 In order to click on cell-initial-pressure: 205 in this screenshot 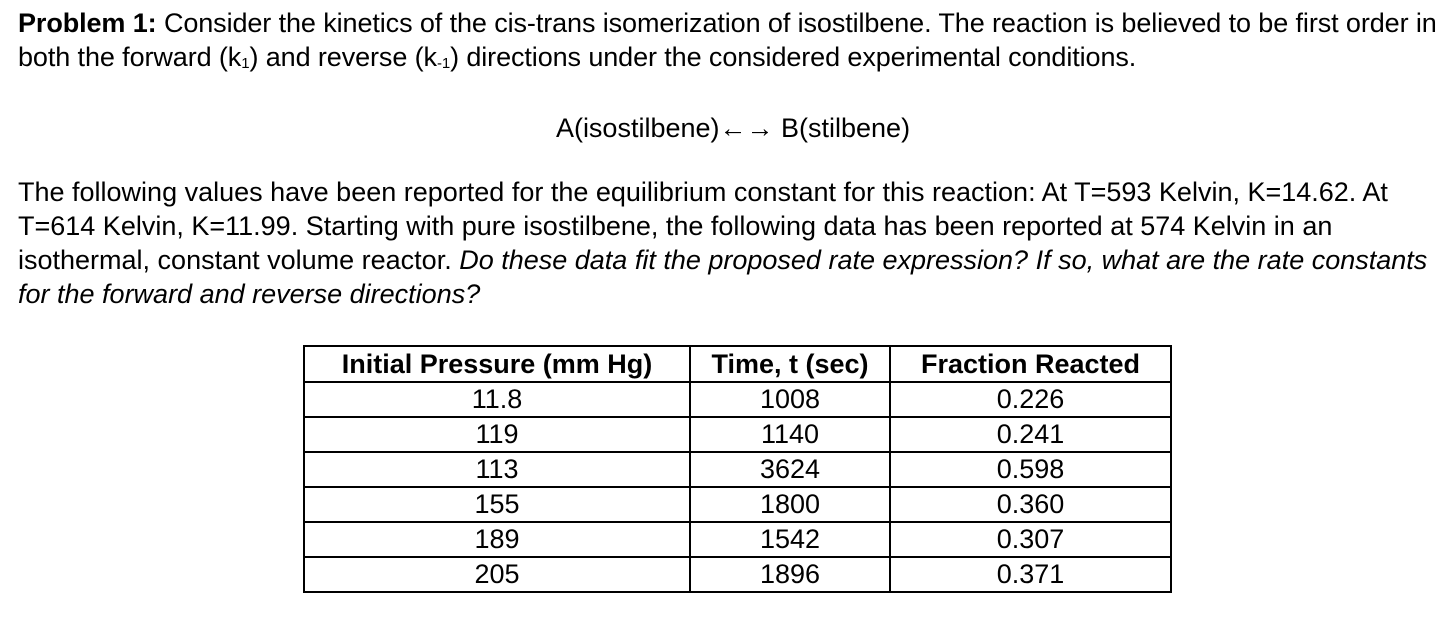, I will do `click(497, 574)`.